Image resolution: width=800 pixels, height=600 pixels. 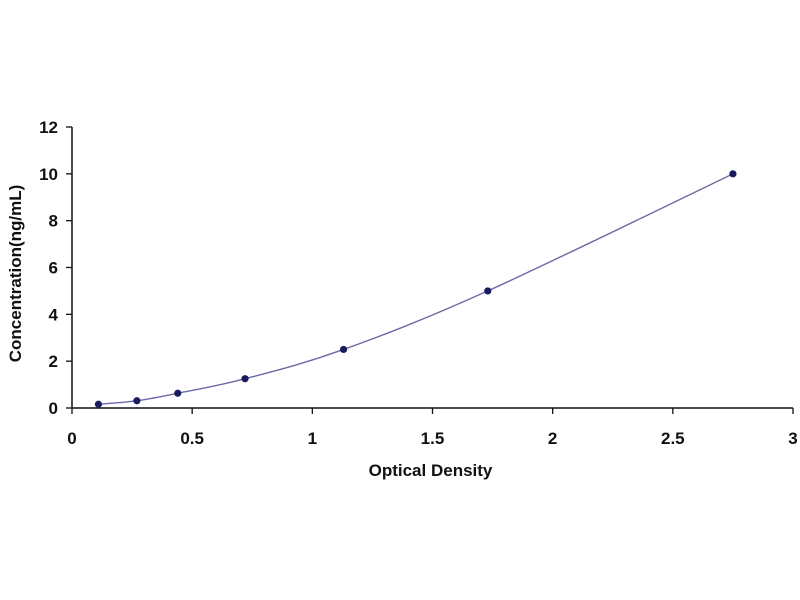 I want to click on y-axis-title: Concentration(ng/mL), so click(x=15, y=274).